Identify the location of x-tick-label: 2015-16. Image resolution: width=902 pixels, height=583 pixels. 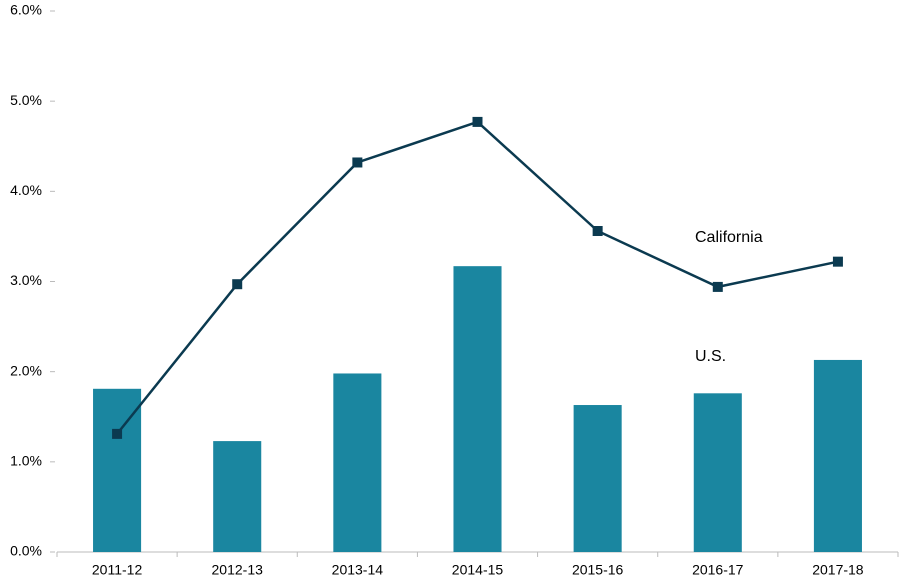
(598, 570).